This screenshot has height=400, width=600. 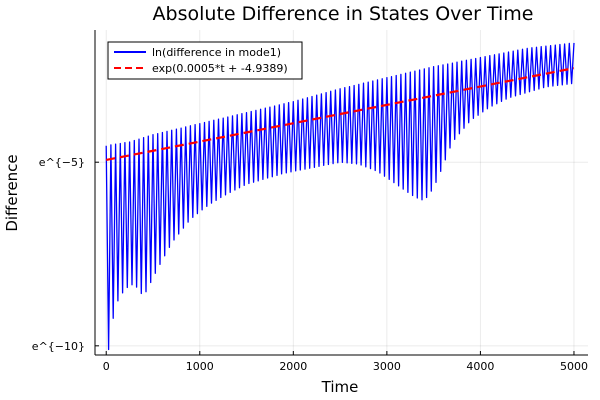 I want to click on x-tick-label: 2000, so click(x=293, y=366).